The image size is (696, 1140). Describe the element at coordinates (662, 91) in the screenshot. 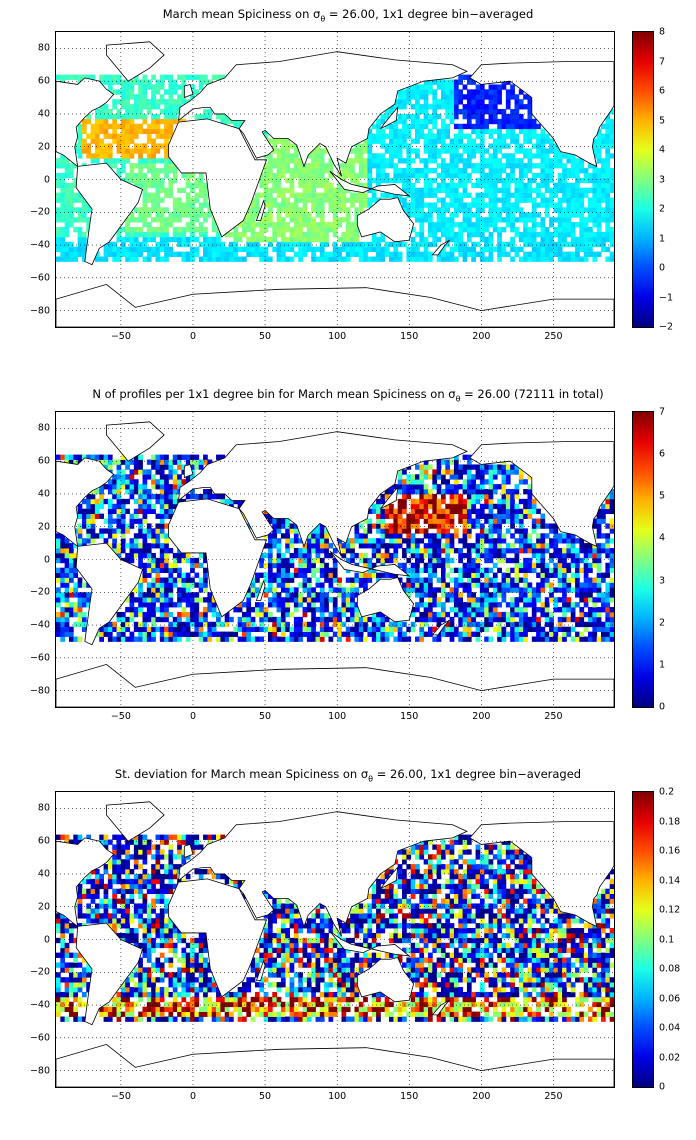

I see `colorbar-tick-label: 6` at that location.